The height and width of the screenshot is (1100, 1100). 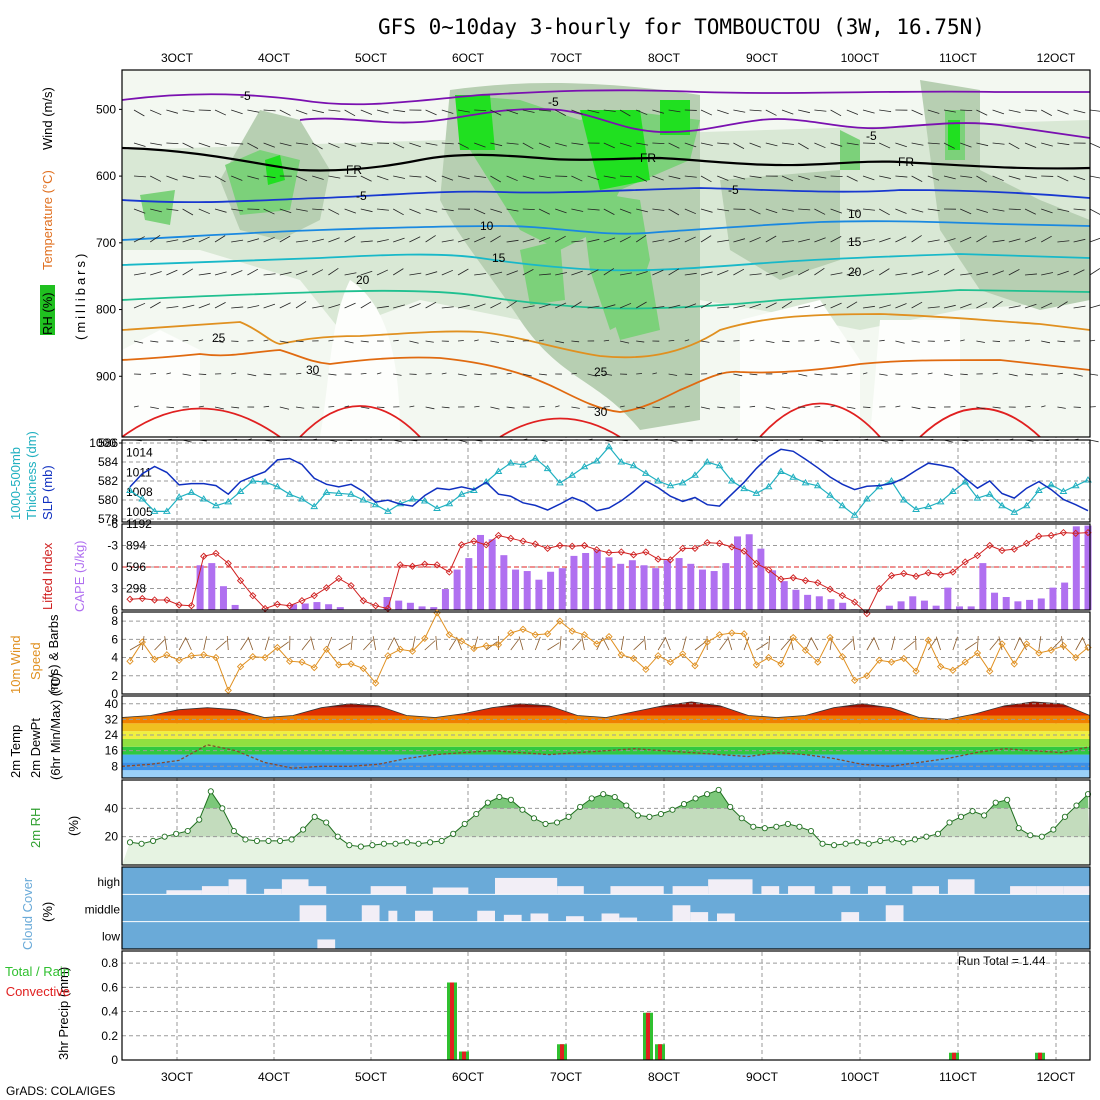 What do you see at coordinates (79, 576) in the screenshot?
I see `ylabel-cape: CAPE (J/kg)` at bounding box center [79, 576].